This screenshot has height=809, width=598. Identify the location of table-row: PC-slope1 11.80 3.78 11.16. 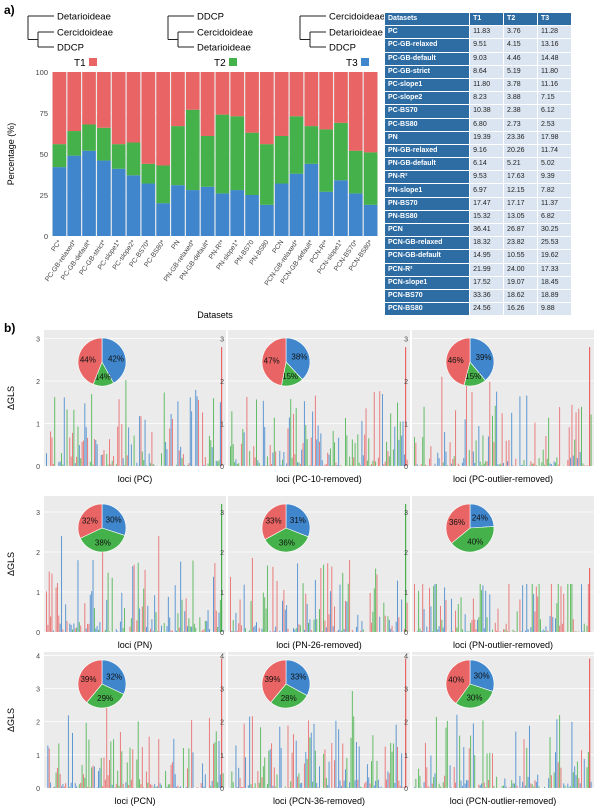
(477, 85).